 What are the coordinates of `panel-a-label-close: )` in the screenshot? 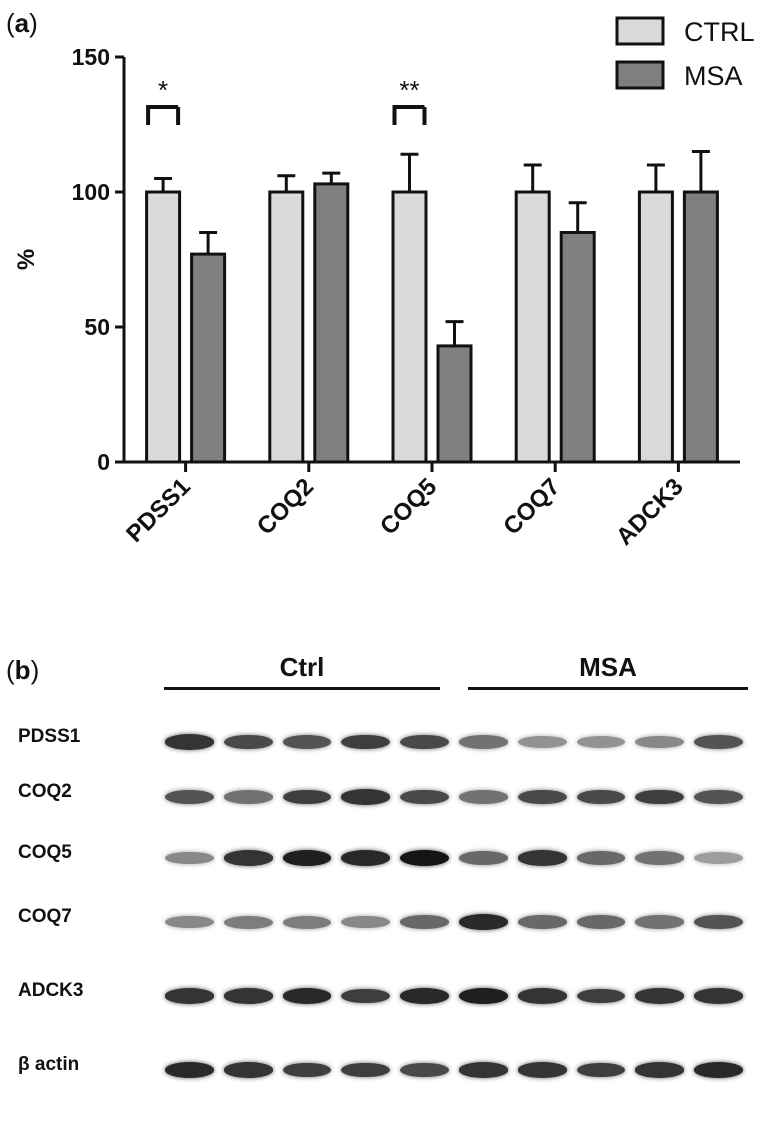 It's located at (33, 23).